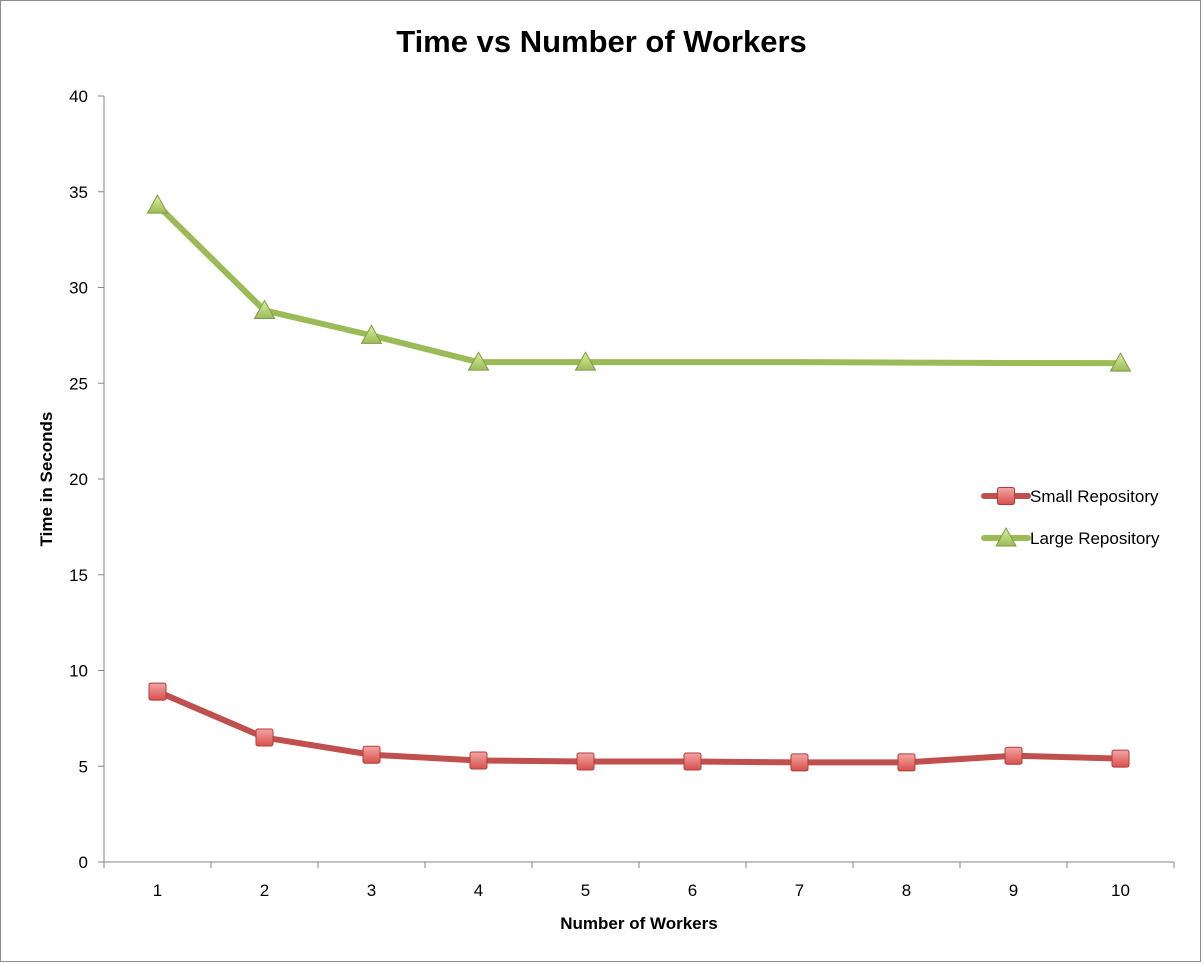  What do you see at coordinates (585, 890) in the screenshot?
I see `x-tick-label: 5` at bounding box center [585, 890].